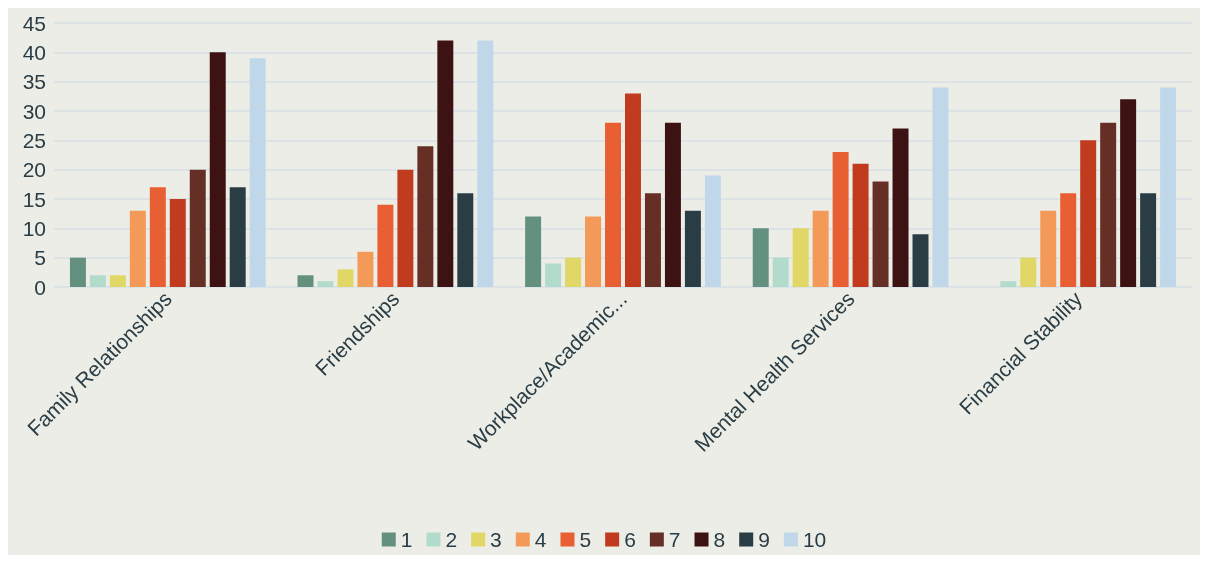  I want to click on legend-label: 9, so click(764, 539).